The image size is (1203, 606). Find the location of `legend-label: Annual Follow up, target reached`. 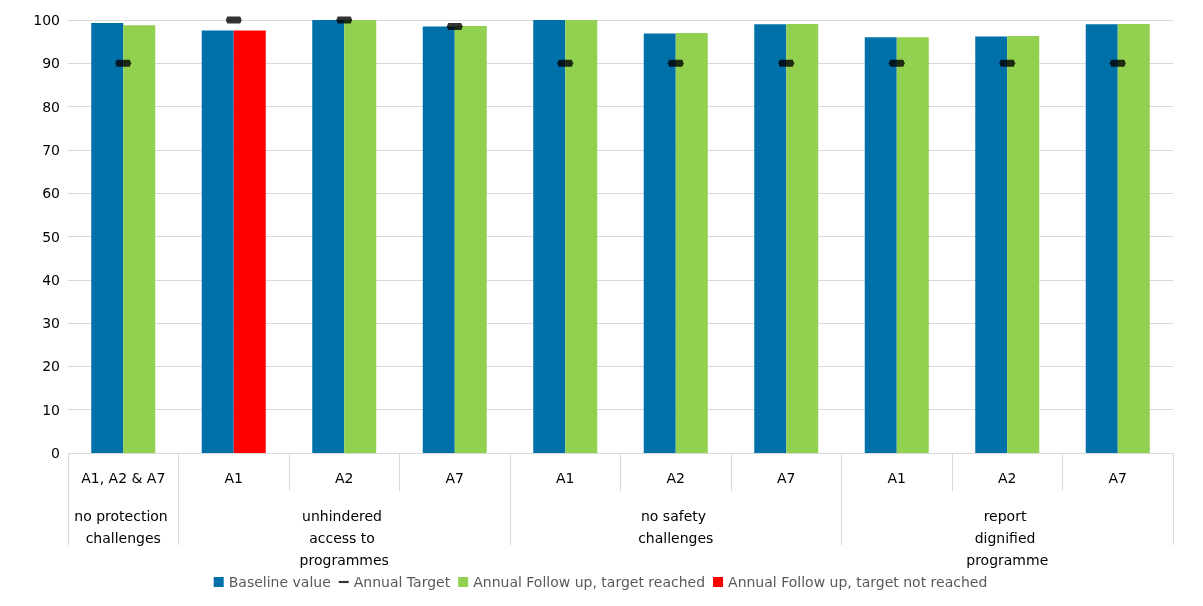

legend-label: Annual Follow up, target reached is located at coordinates (589, 582).